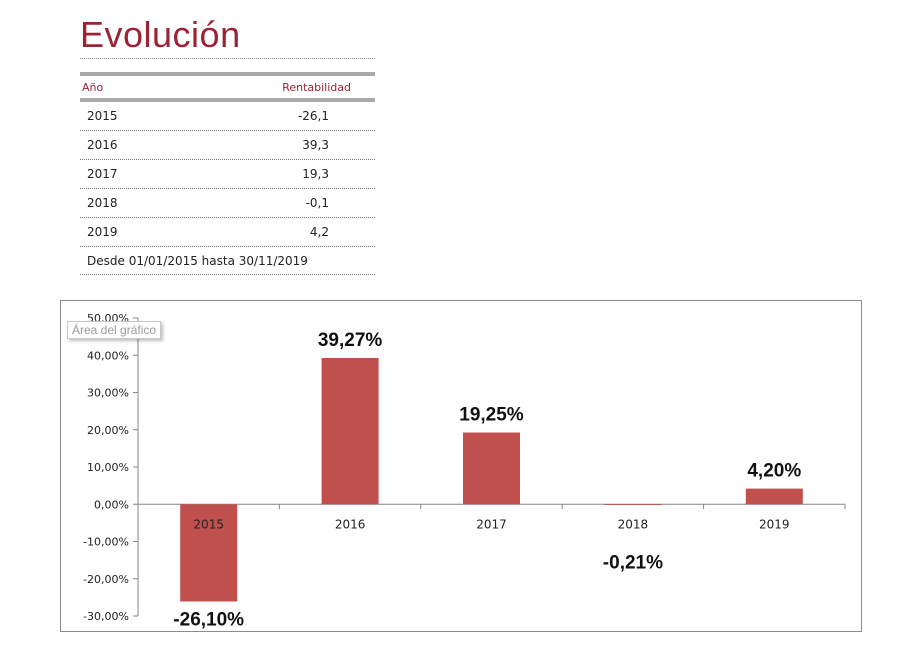 The width and height of the screenshot is (913, 670). What do you see at coordinates (316, 87) in the screenshot?
I see `header-return: Rentabilidad` at bounding box center [316, 87].